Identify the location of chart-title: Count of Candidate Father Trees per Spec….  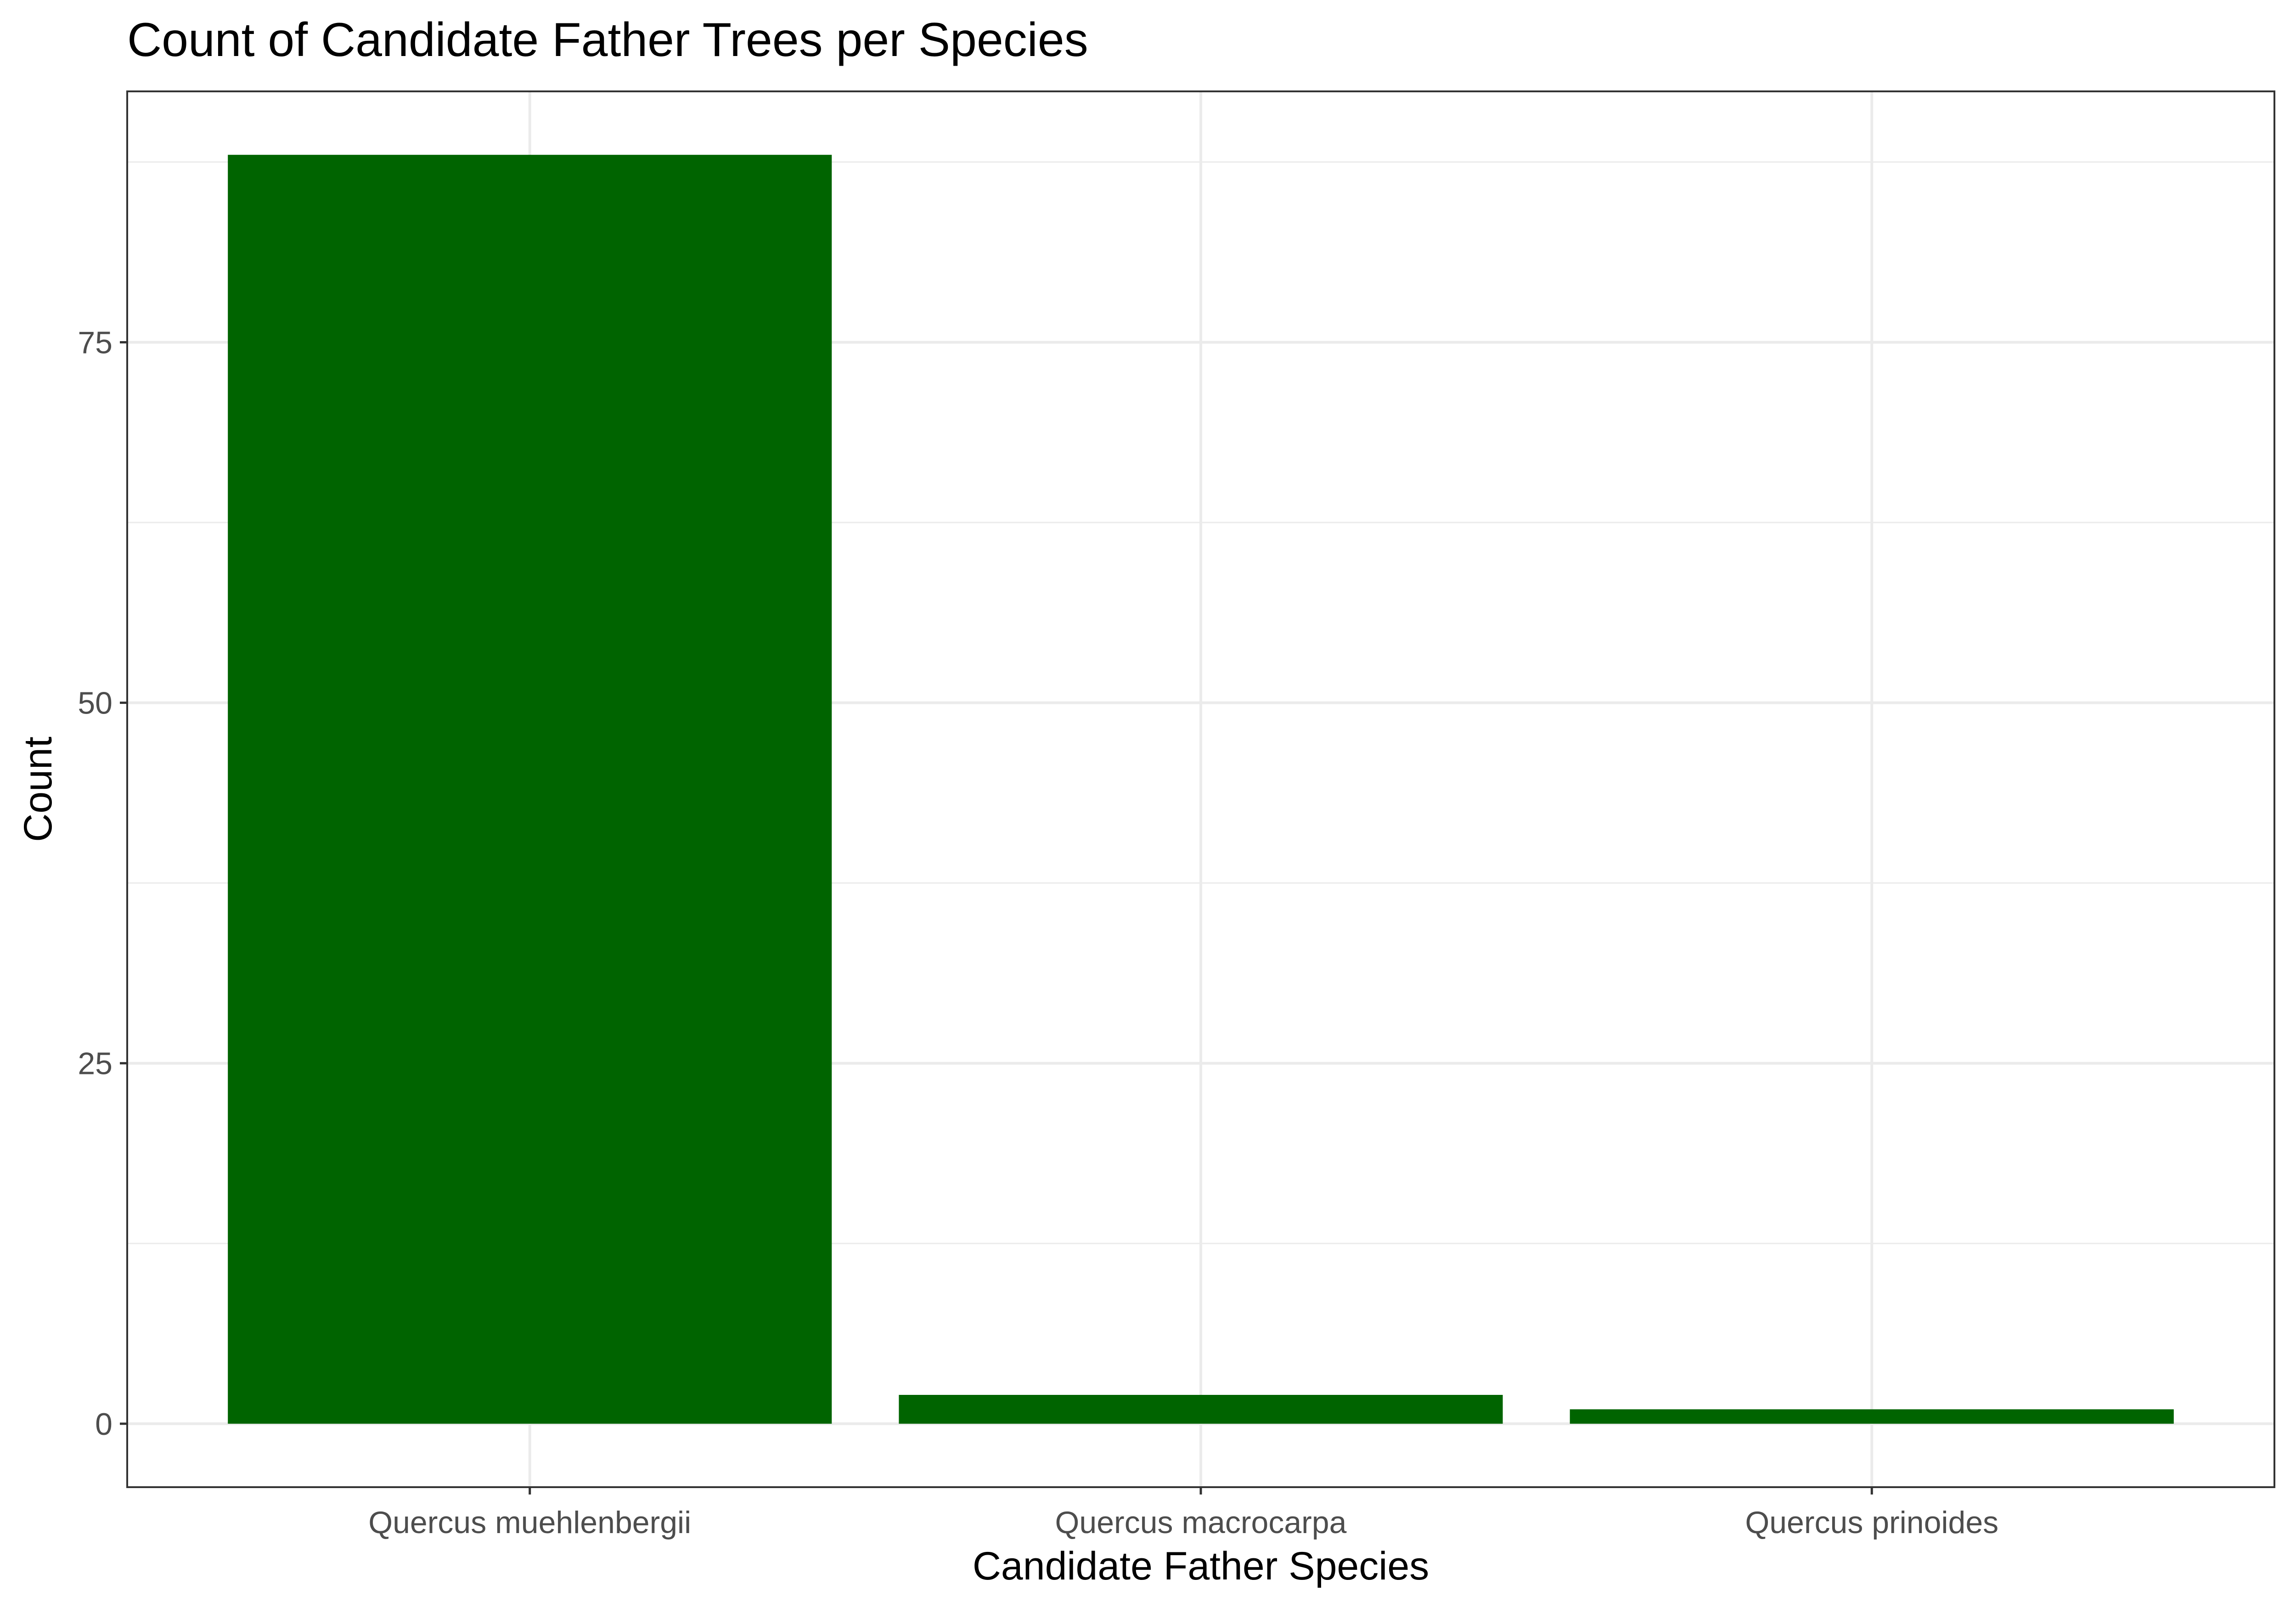
(607, 40).